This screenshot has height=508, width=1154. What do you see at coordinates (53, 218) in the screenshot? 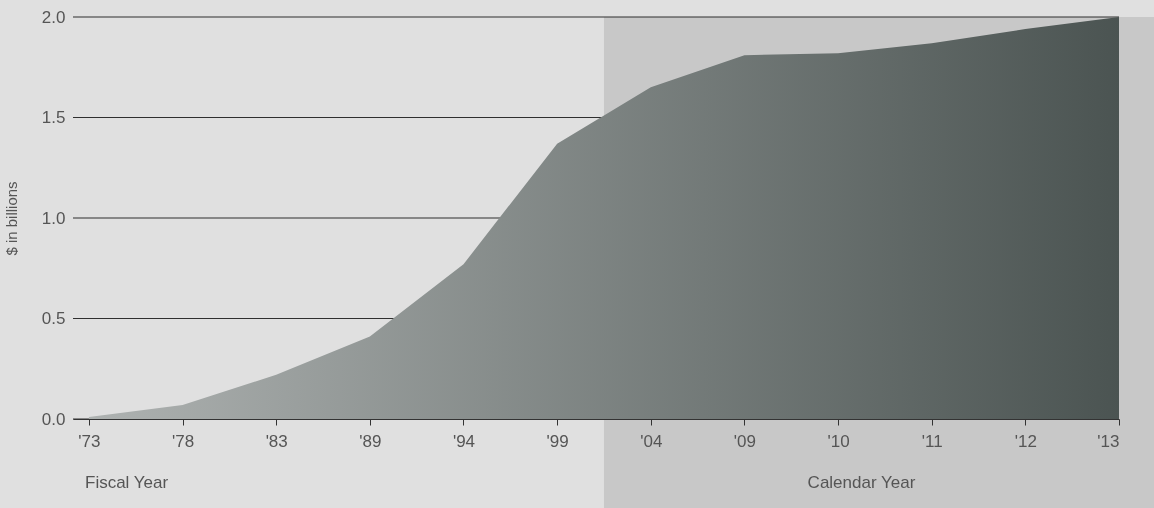
I see `y-tick-label: 1.0` at bounding box center [53, 218].